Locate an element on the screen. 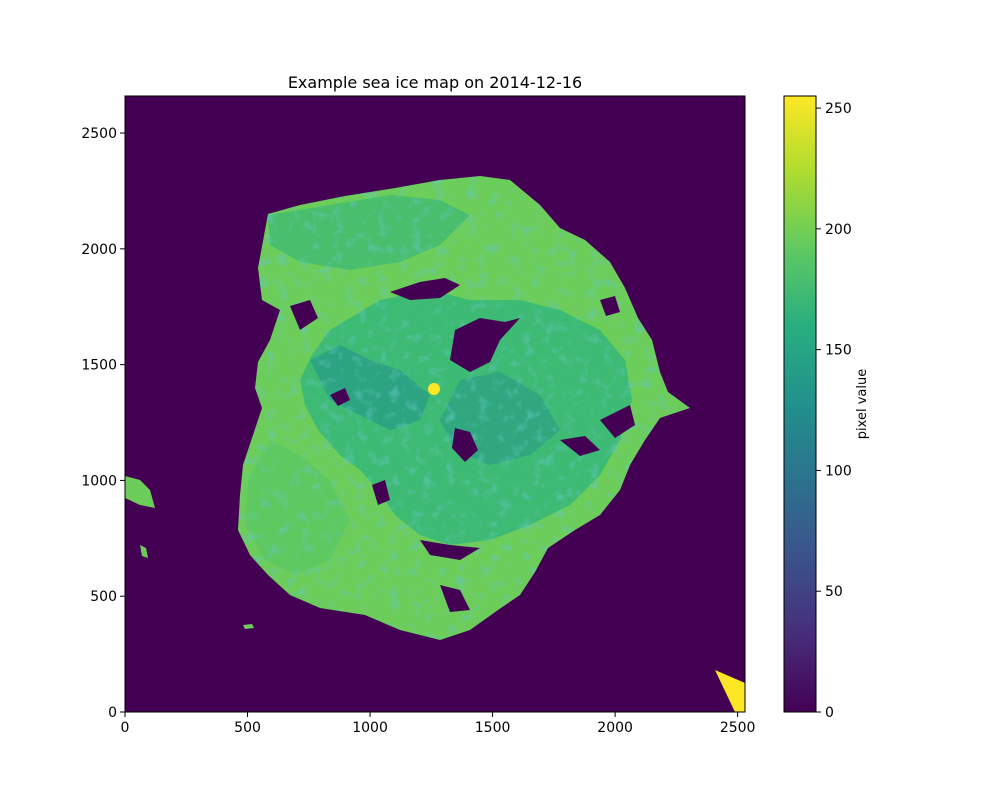 This screenshot has width=1000, height=800. open-water-leads is located at coordinates (462, 445).